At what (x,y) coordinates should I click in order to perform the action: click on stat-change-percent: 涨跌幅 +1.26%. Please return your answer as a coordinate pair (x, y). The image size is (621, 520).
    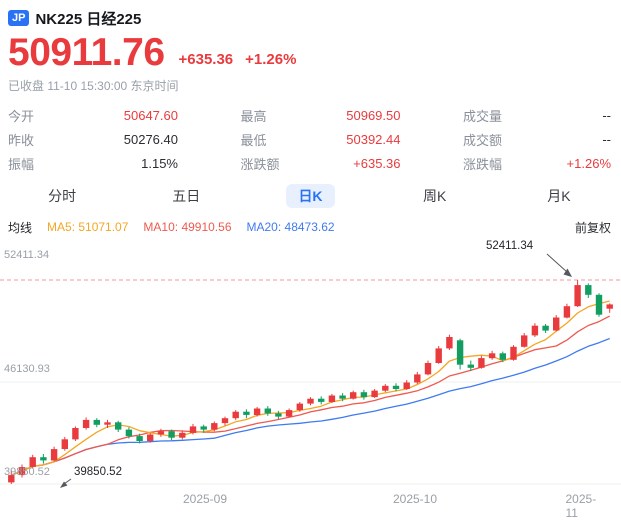
    Looking at the image, I should click on (537, 163).